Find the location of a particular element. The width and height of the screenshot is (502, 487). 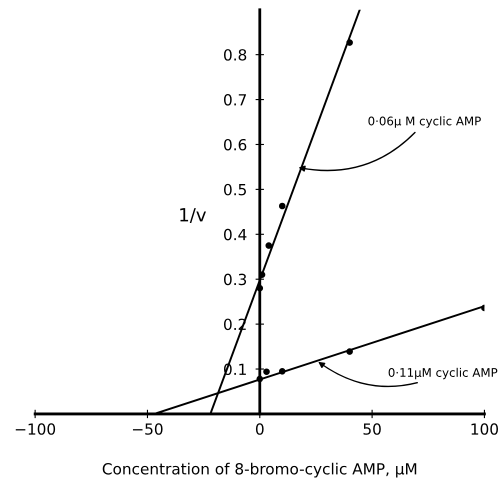

annotation: 0·11μM cyclic AMP is located at coordinates (443, 374).